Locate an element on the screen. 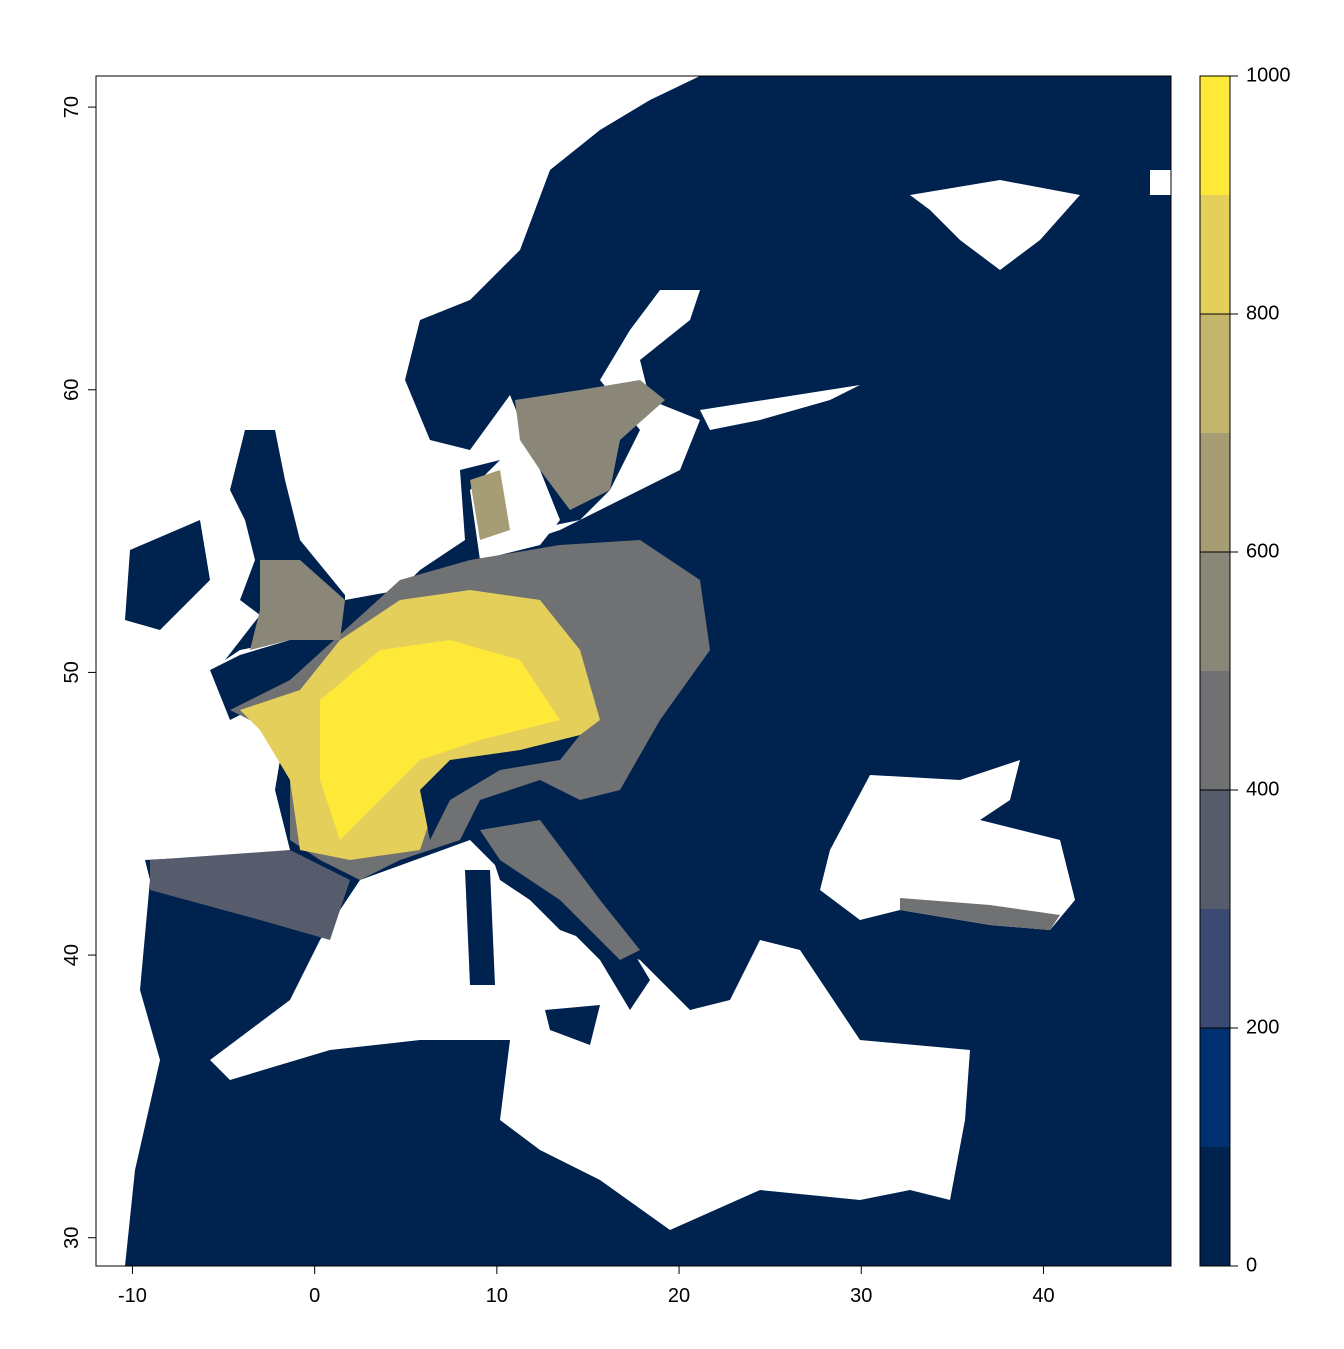  baltic is located at coordinates (600, 420).